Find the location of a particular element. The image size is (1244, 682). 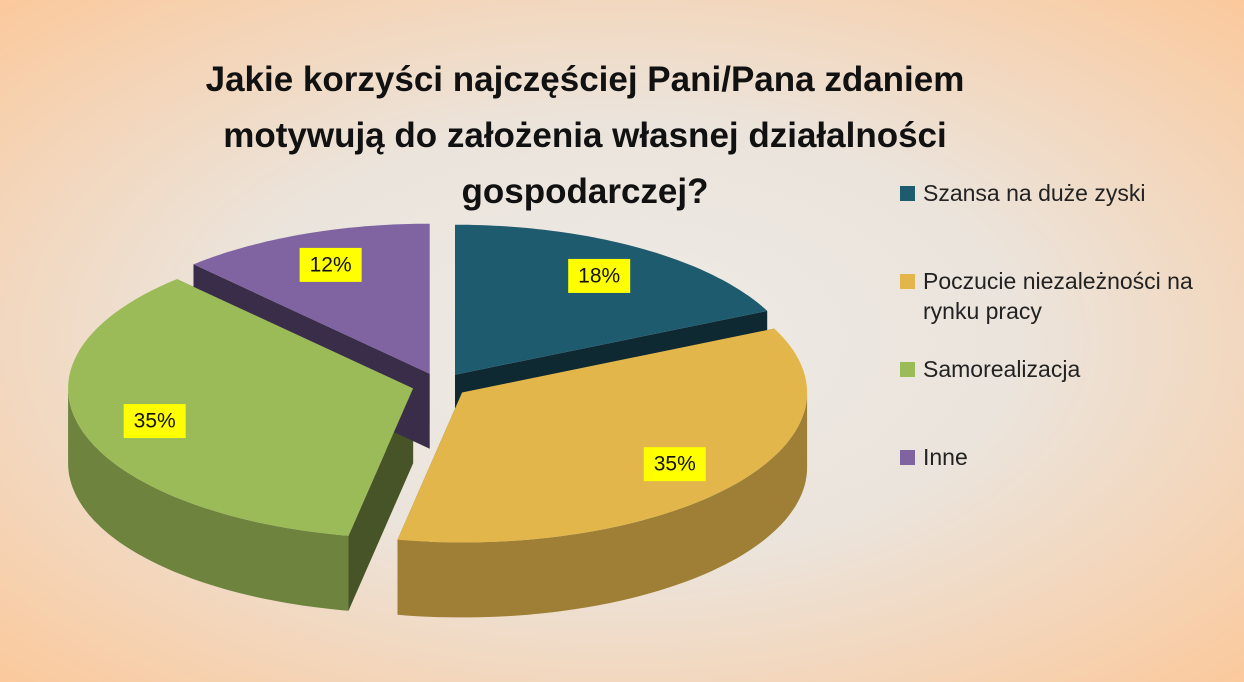

legend-label: Szansa na duże zyski is located at coordinates (1034, 193).